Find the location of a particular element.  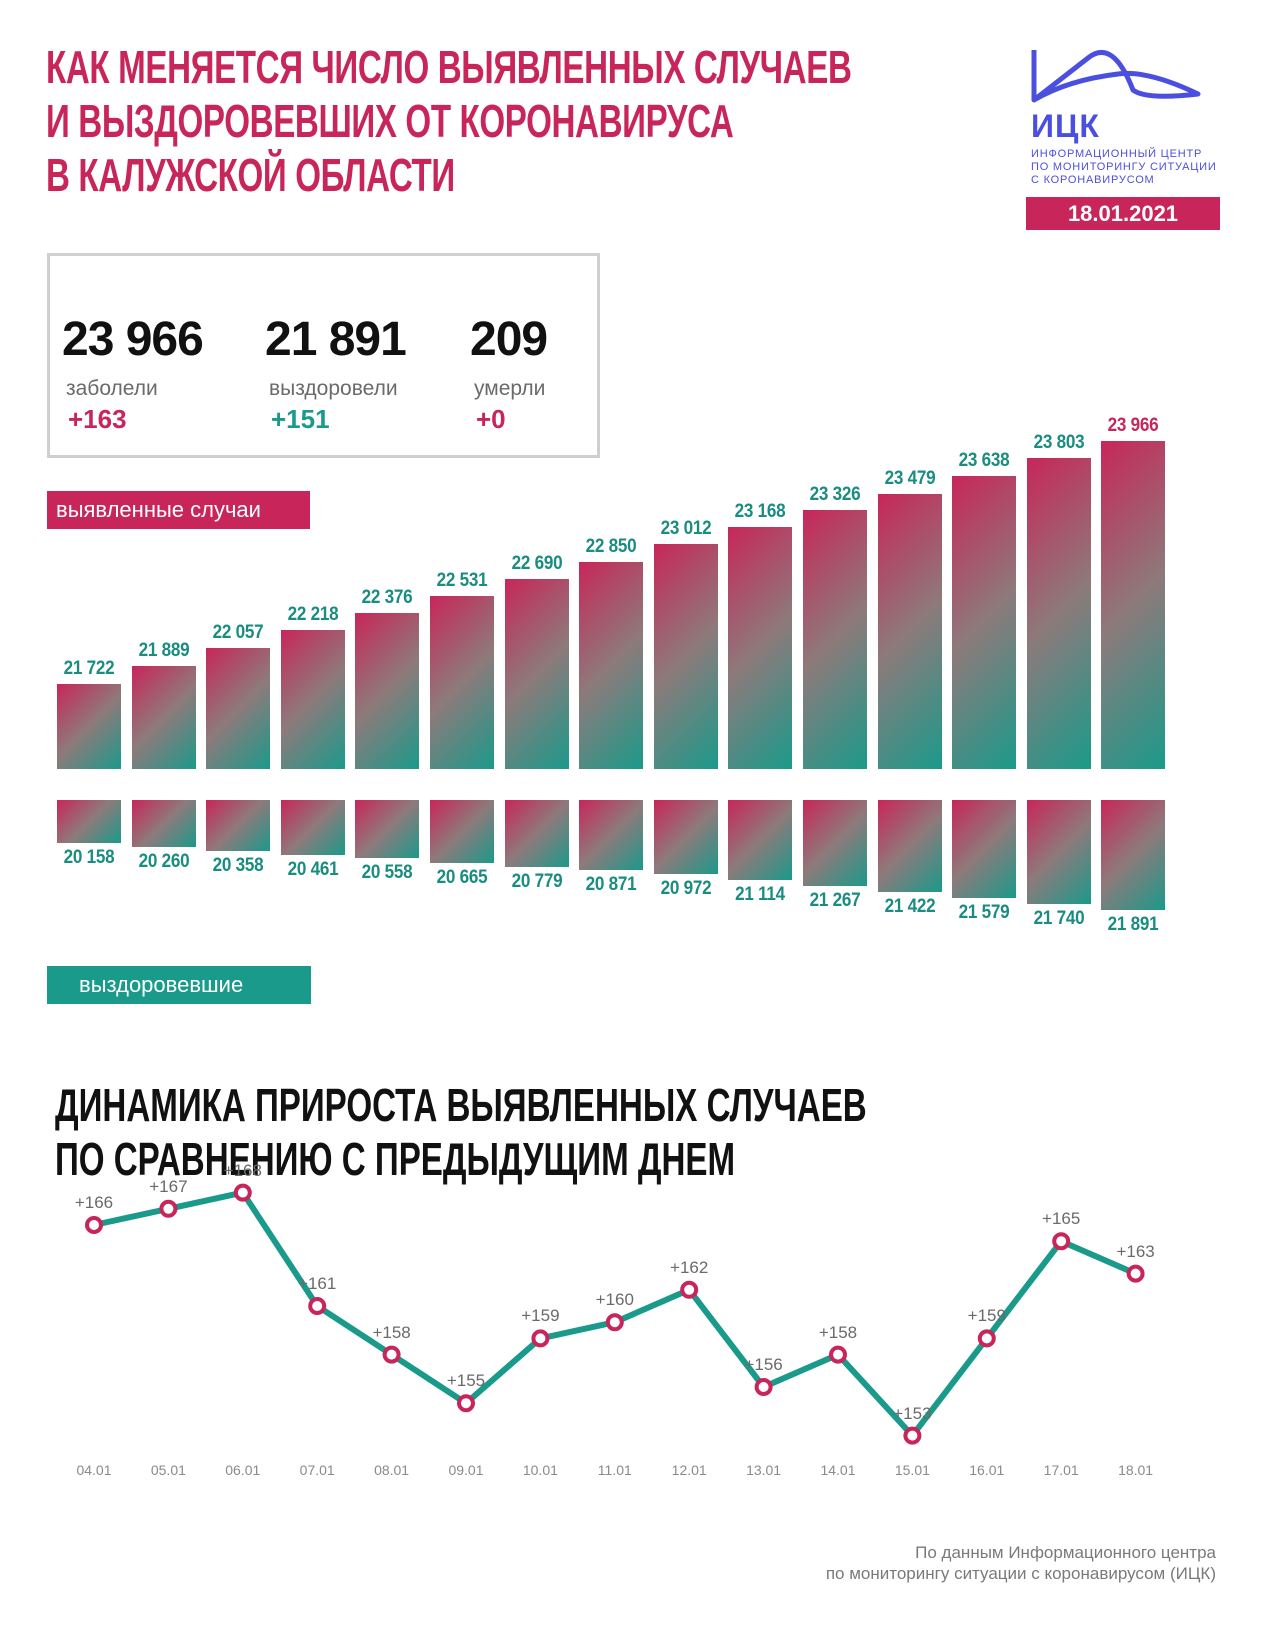

x-axis-label: 12.01 is located at coordinates (689, 1470).